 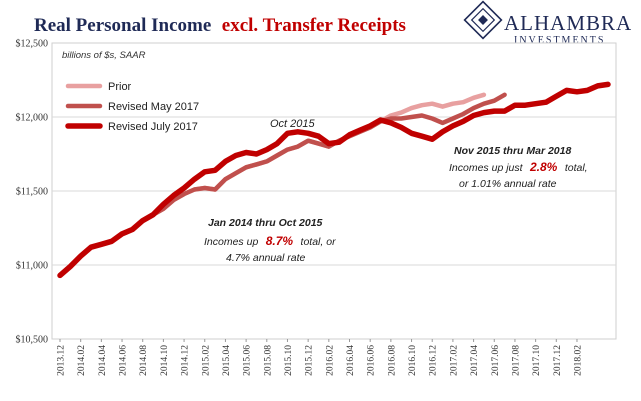 I want to click on x-tick-label: 2014.06, so click(x=124, y=360).